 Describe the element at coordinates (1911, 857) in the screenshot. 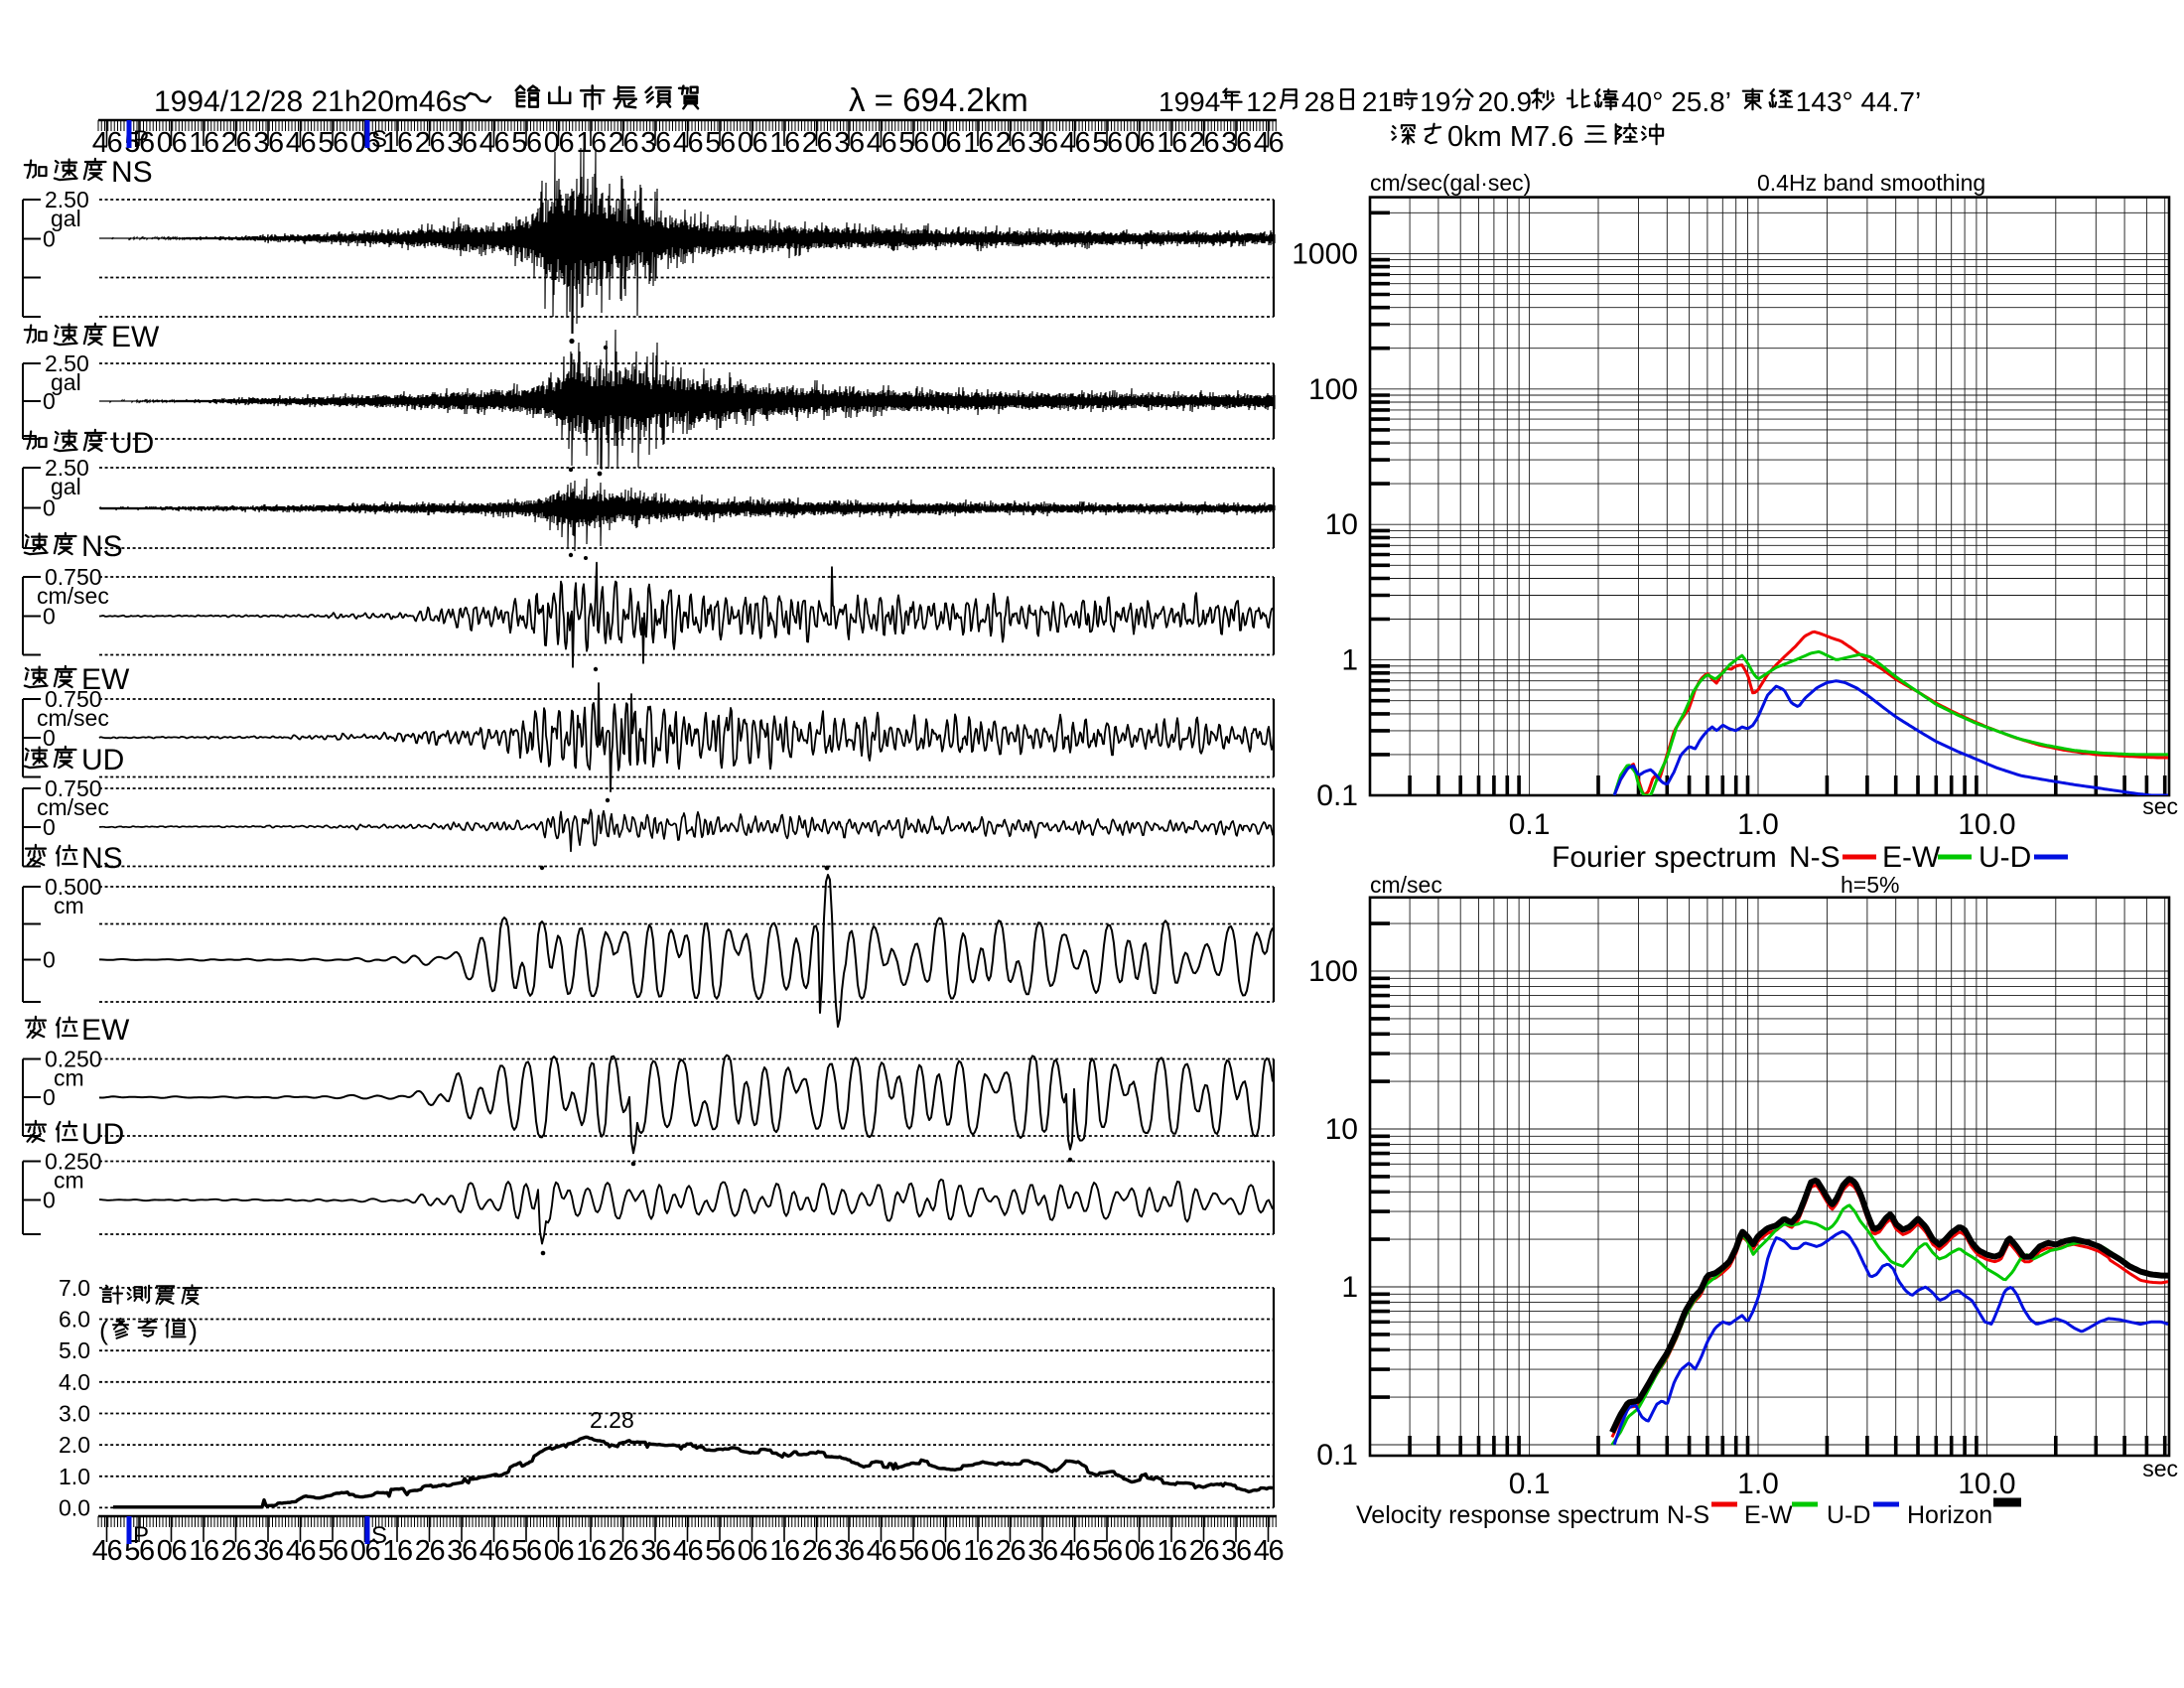

I see `svg-text: E-W` at that location.